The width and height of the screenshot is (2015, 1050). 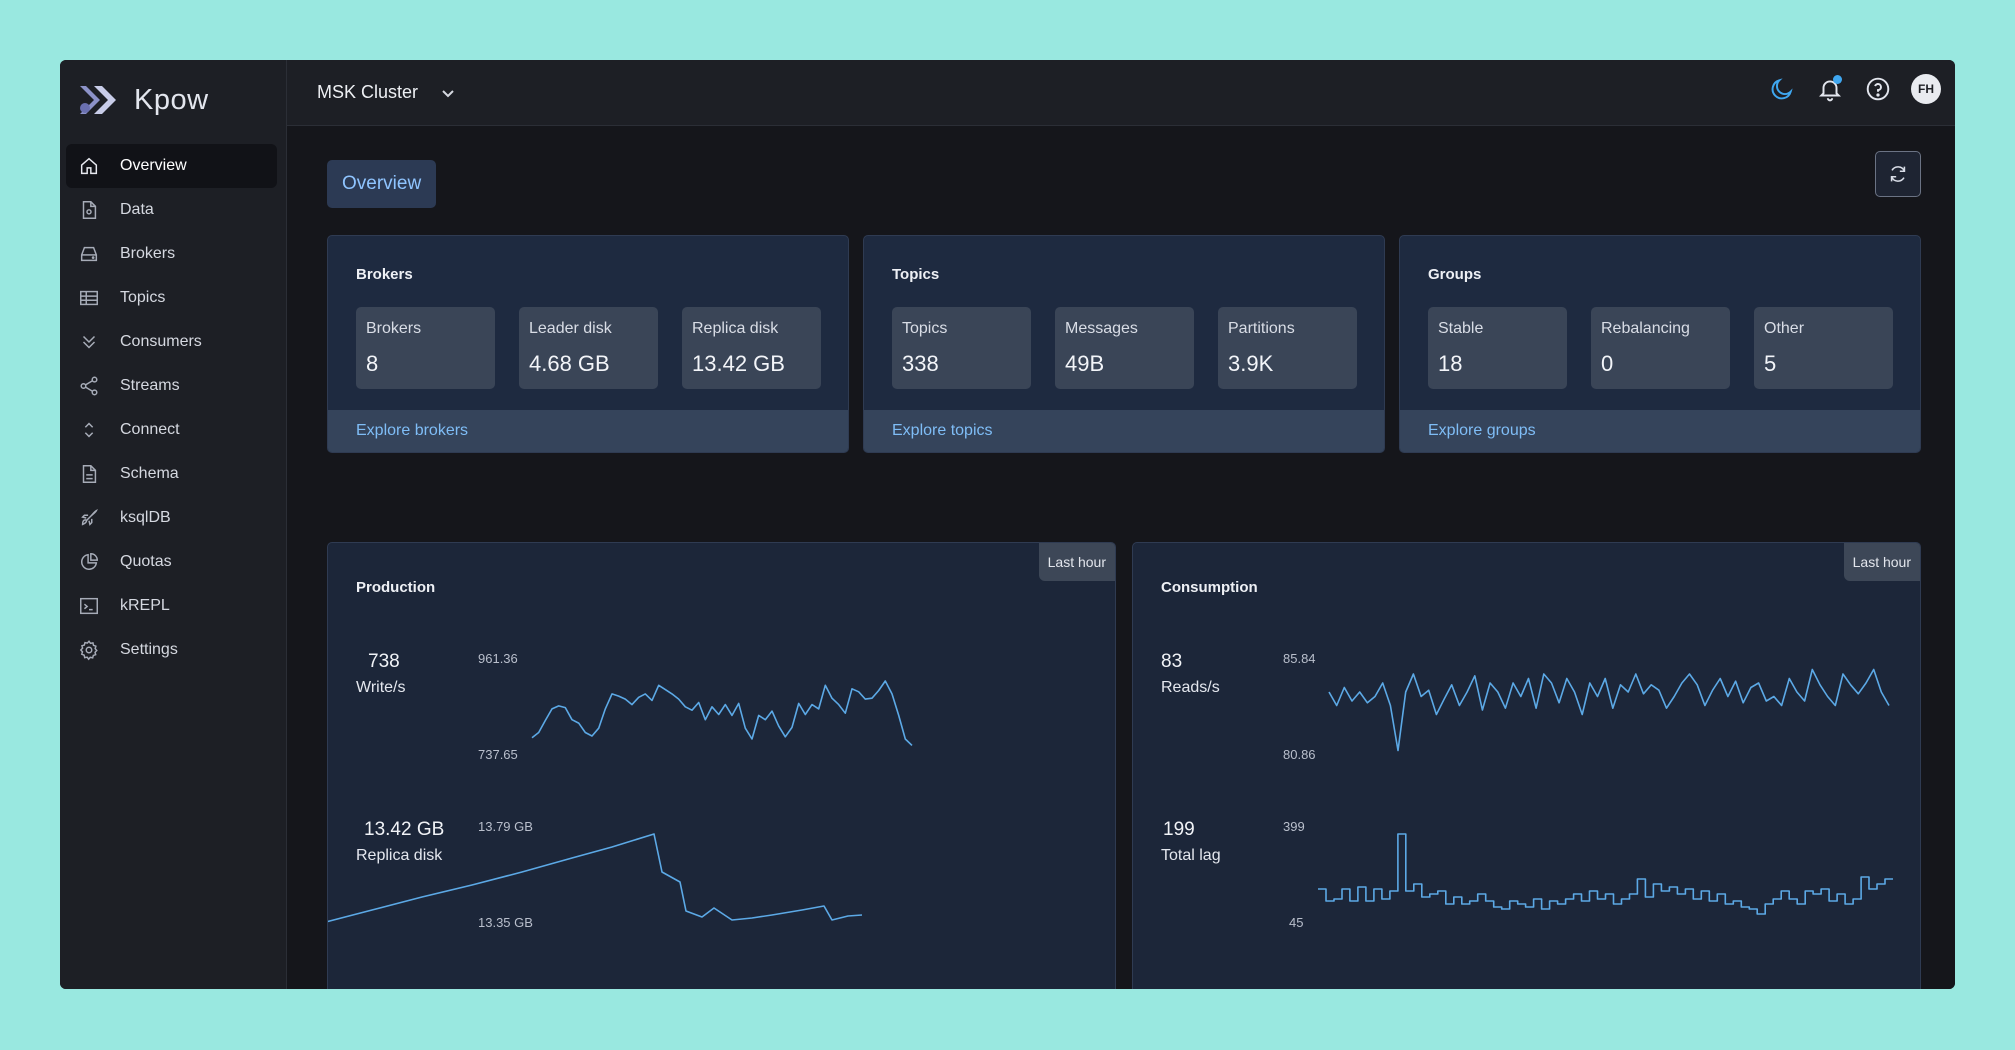 What do you see at coordinates (89, 254) in the screenshot?
I see `hard-drive-icon` at bounding box center [89, 254].